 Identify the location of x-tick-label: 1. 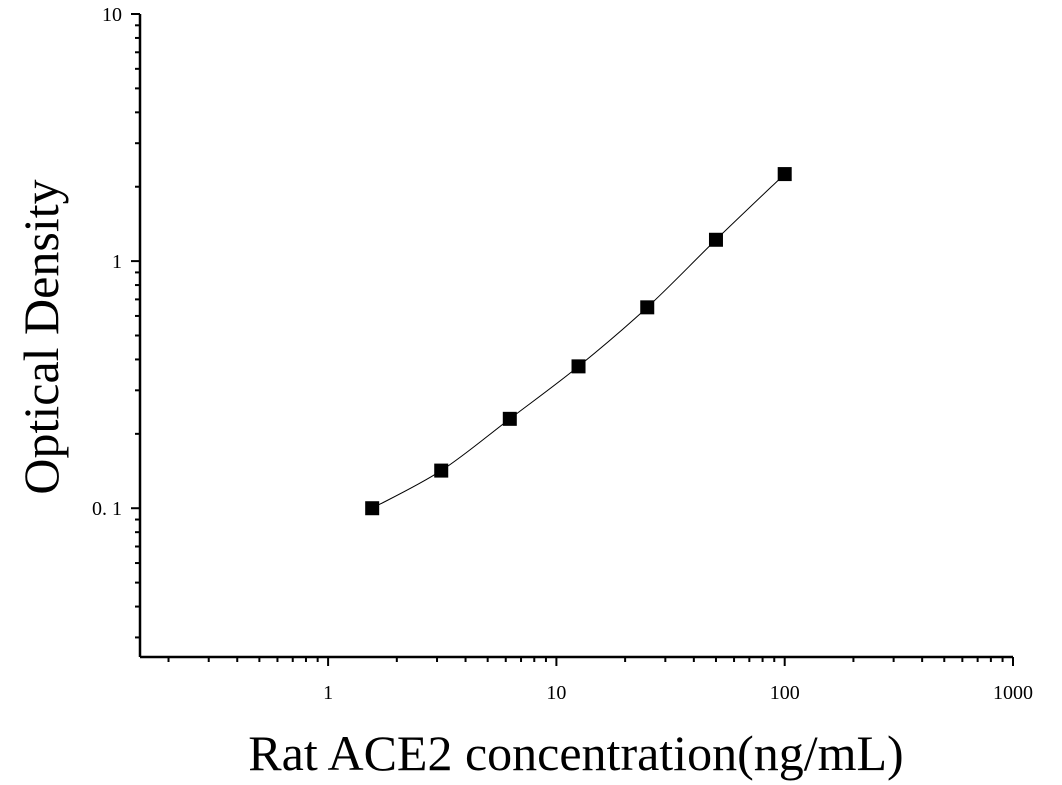
(328, 693).